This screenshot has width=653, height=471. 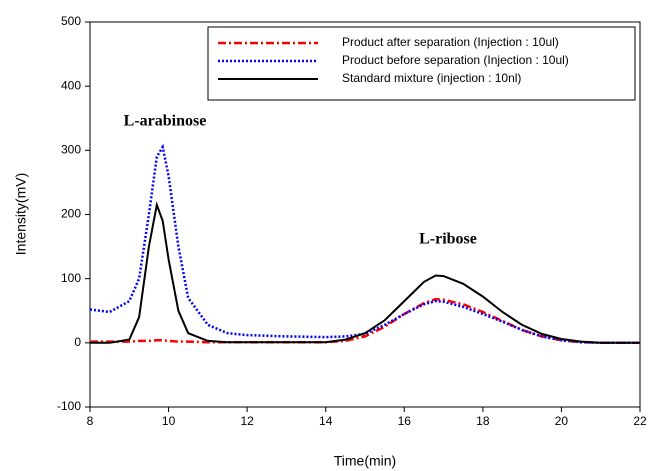 I want to click on x-tick-label: 20, so click(x=562, y=421).